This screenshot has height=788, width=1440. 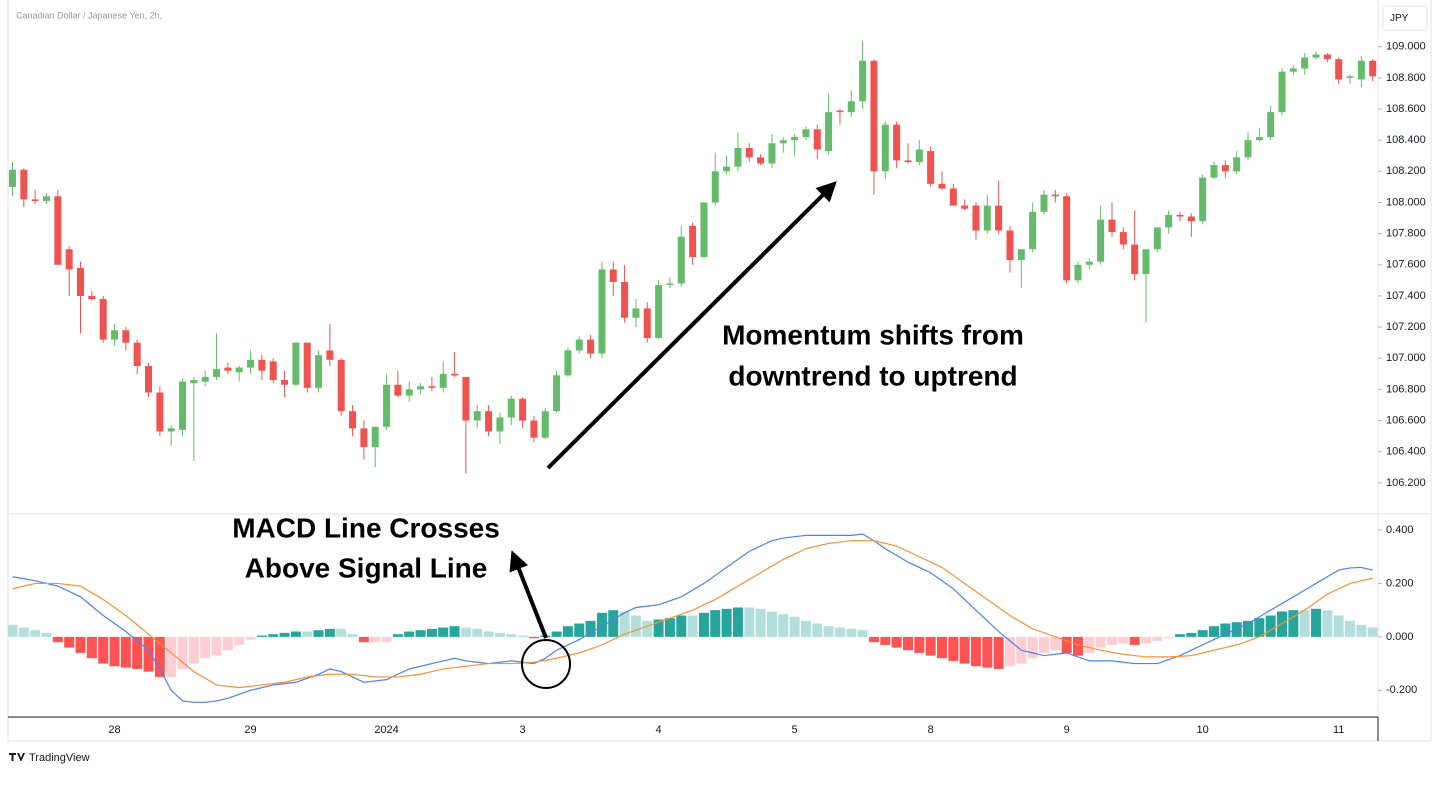 I want to click on cross-arrow, so click(x=528, y=594).